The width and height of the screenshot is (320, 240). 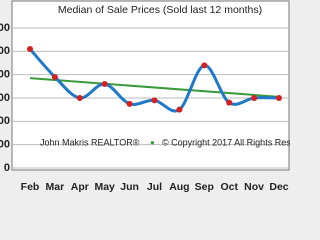 What do you see at coordinates (30, 187) in the screenshot?
I see `x-tick-label: Feb` at bounding box center [30, 187].